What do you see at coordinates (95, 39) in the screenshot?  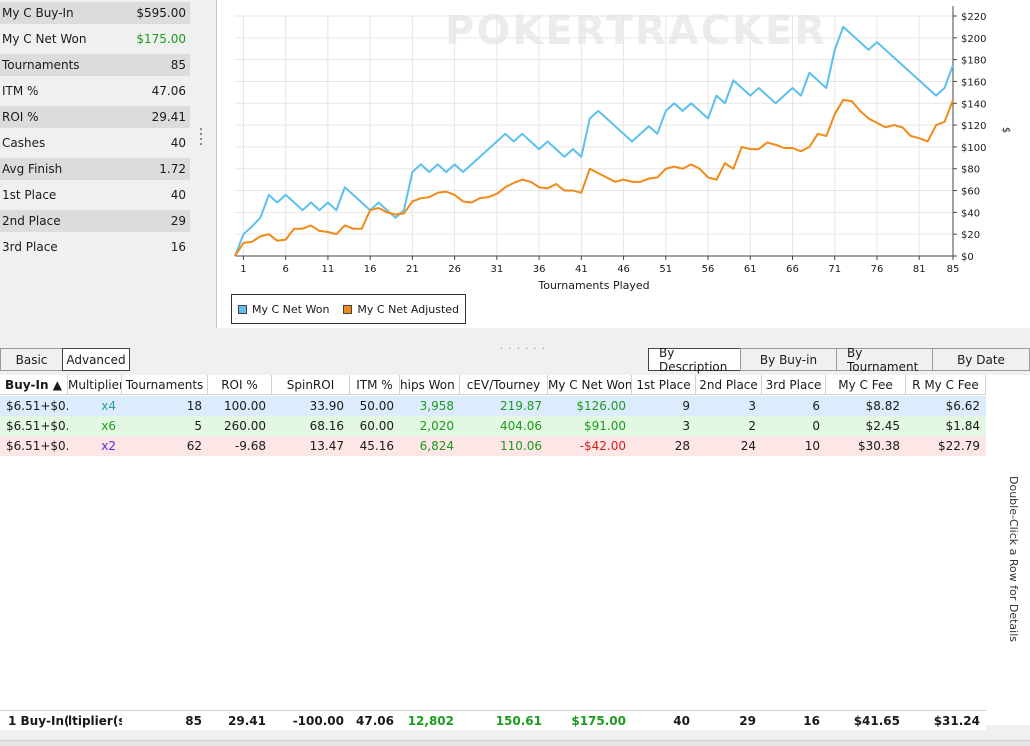 I see `stat-row-net-won: My C Net Won $175.00` at bounding box center [95, 39].